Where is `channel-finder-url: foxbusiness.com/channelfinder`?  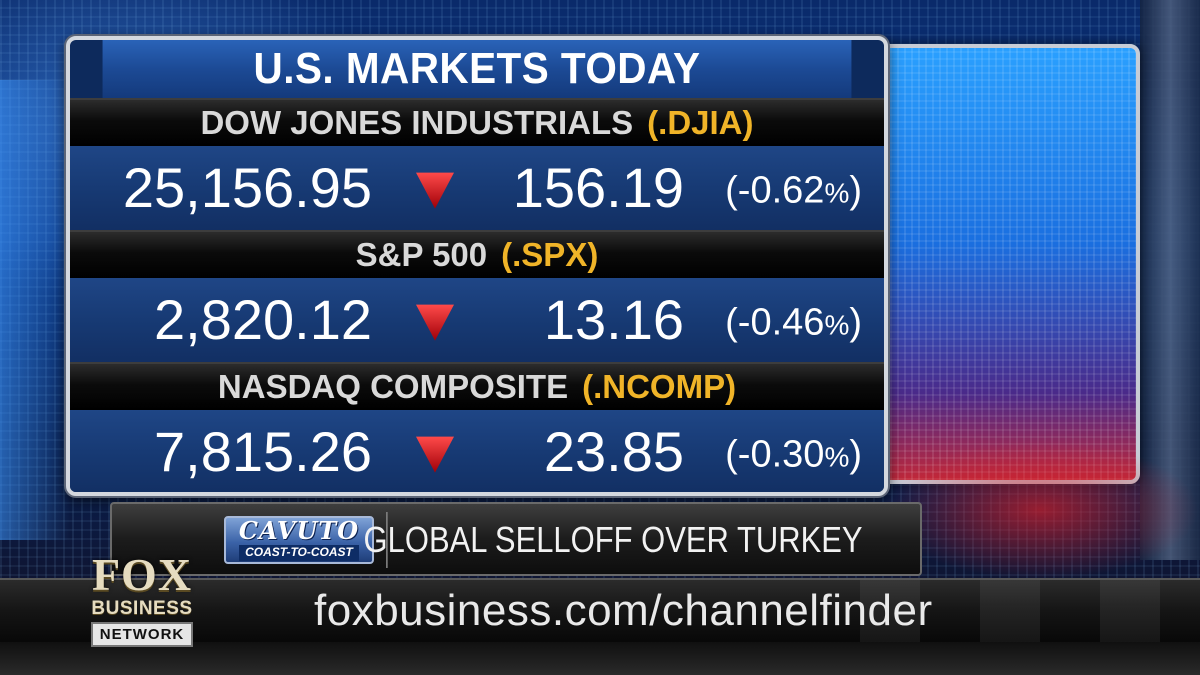 channel-finder-url: foxbusiness.com/channelfinder is located at coordinates (623, 610).